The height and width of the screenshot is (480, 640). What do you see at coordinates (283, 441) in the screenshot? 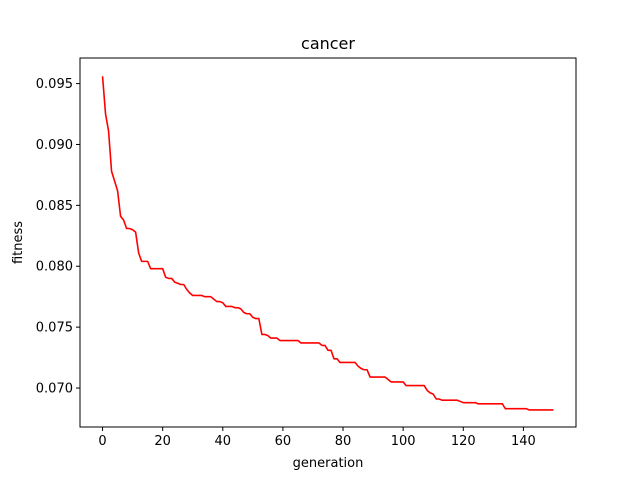
I see `x-tick-label: 60` at bounding box center [283, 441].